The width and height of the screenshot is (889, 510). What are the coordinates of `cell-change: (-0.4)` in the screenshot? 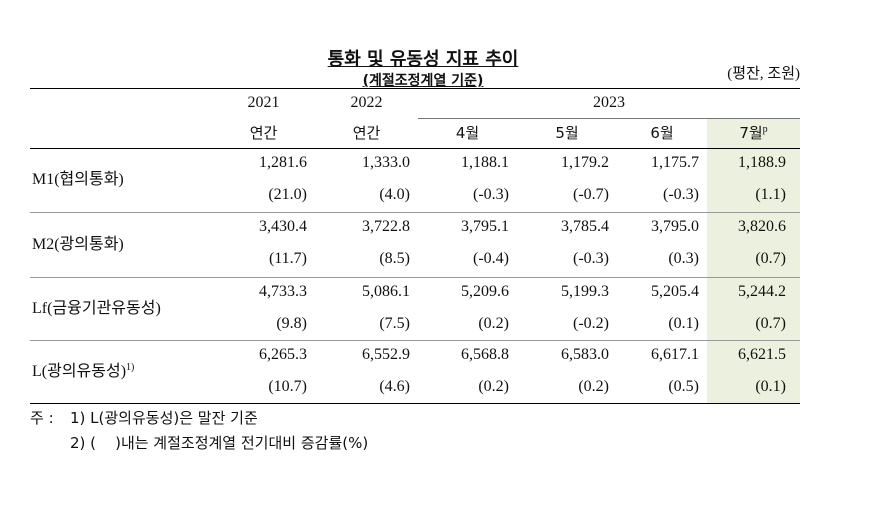 It's located at (491, 258).